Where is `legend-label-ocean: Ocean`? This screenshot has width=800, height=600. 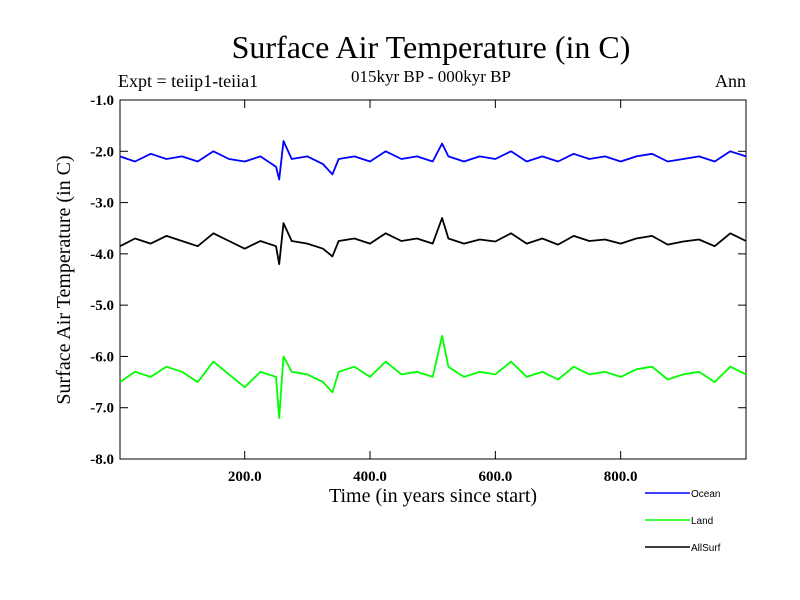
legend-label-ocean: Ocean is located at coordinates (705, 494).